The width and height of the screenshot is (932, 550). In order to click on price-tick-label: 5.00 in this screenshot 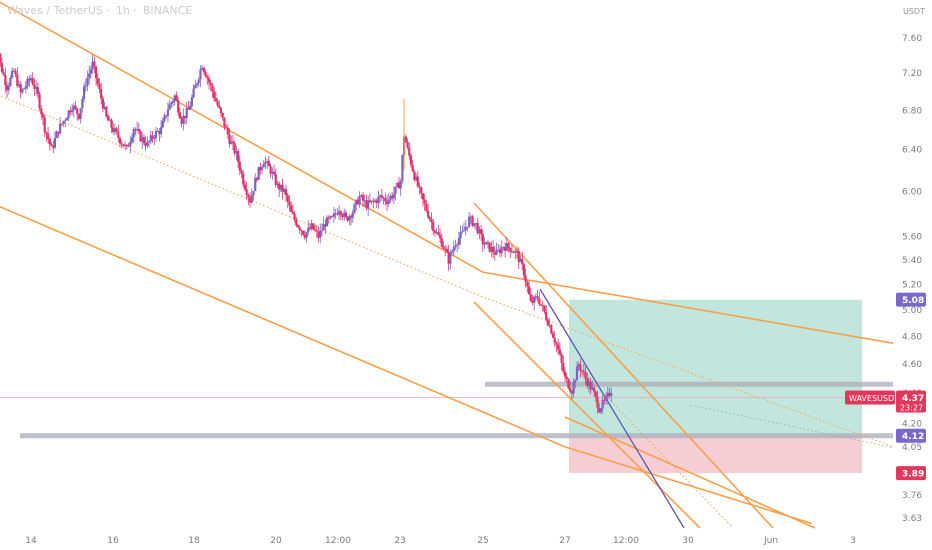, I will do `click(912, 311)`.